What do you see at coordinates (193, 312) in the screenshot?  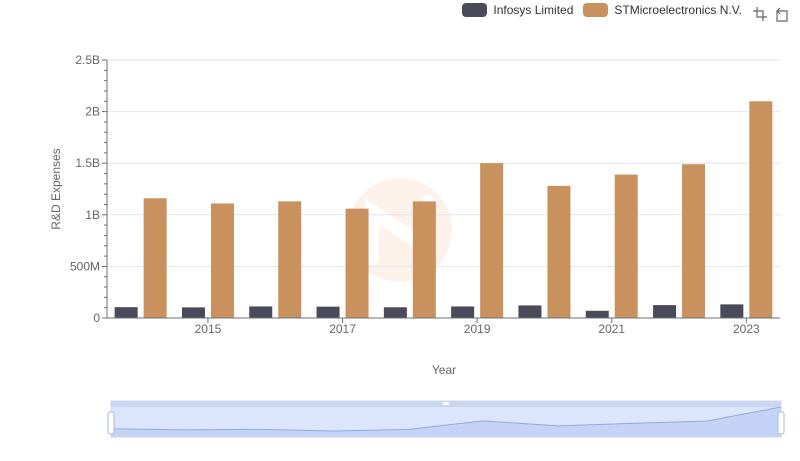 I see `bar-infosys-2015` at bounding box center [193, 312].